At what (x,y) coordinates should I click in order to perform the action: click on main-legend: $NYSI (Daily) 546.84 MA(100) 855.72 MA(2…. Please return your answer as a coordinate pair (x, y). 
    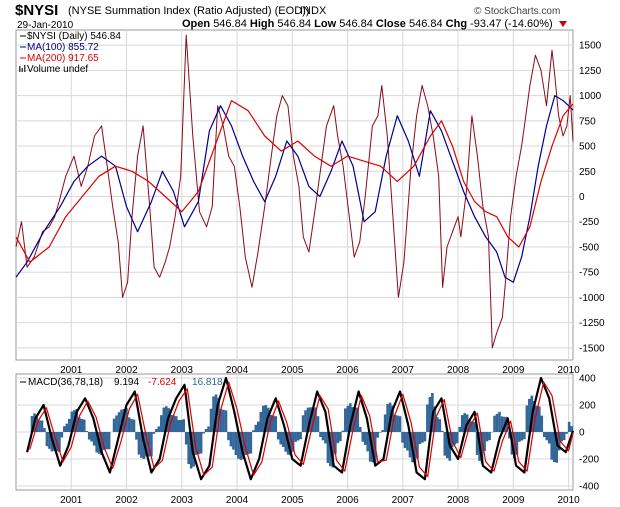
    Looking at the image, I should click on (70, 53).